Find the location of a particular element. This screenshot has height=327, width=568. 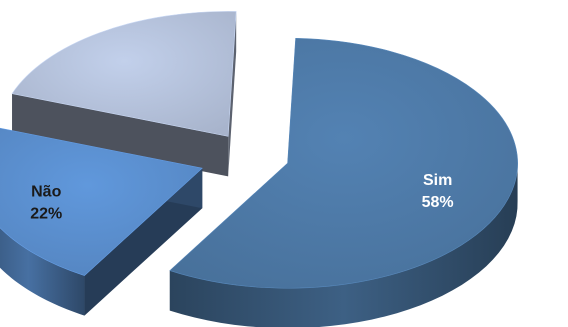

slice-percent-label: 22% is located at coordinates (46, 213).